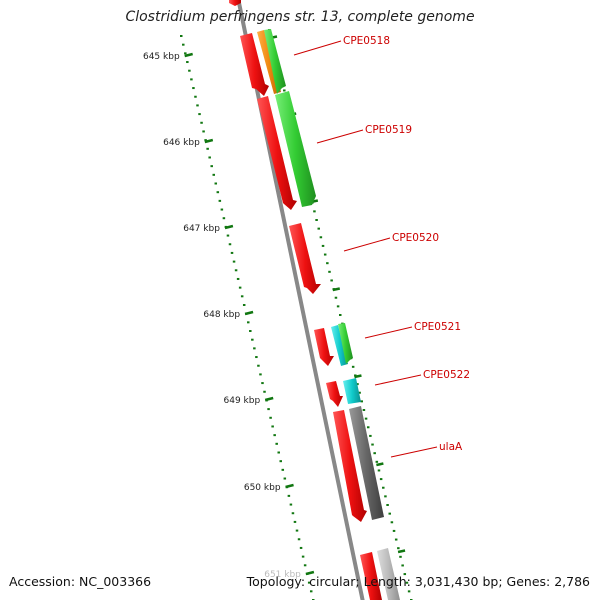 The height and width of the screenshot is (600, 600). I want to click on gene-cyan-cpe0521, so click(339, 345).